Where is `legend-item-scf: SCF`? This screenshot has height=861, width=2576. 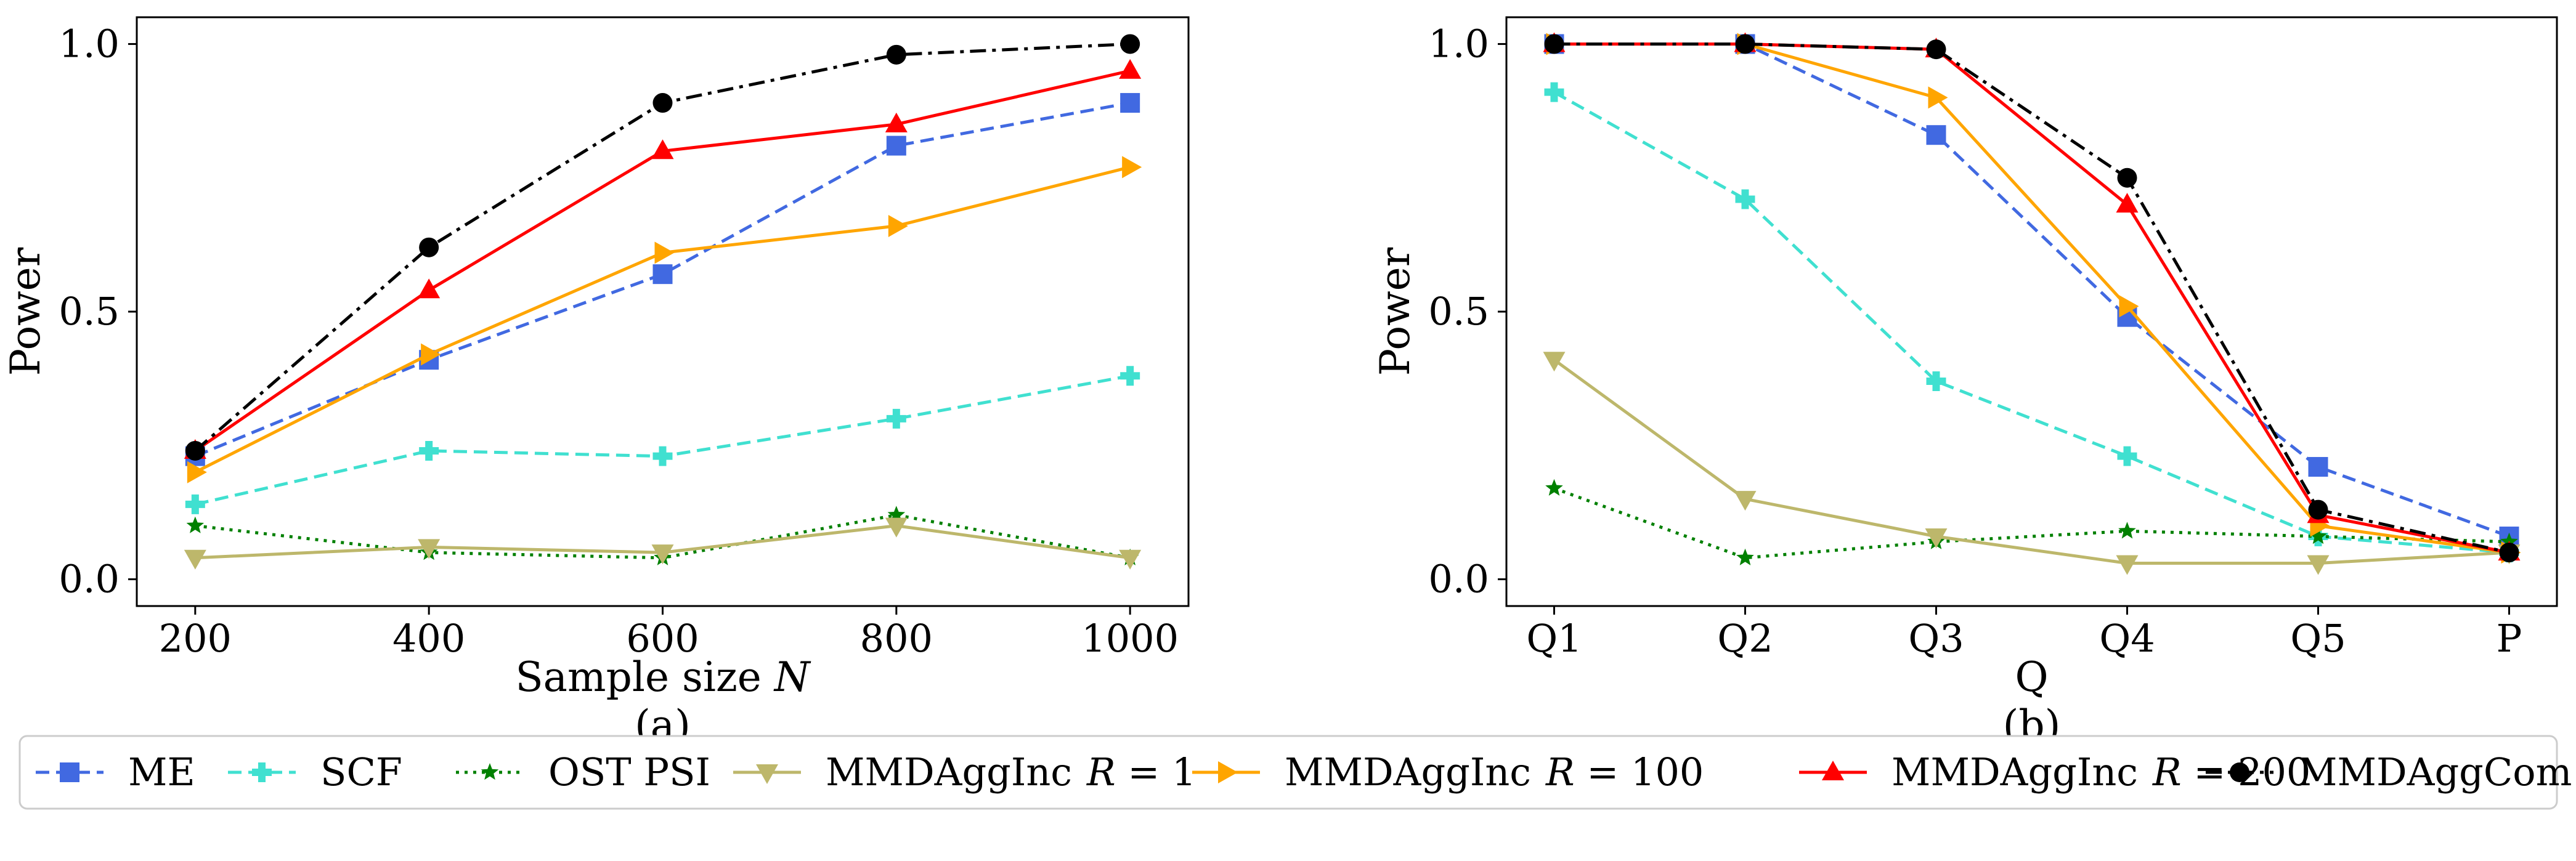
legend-item-scf: SCF is located at coordinates (315, 772).